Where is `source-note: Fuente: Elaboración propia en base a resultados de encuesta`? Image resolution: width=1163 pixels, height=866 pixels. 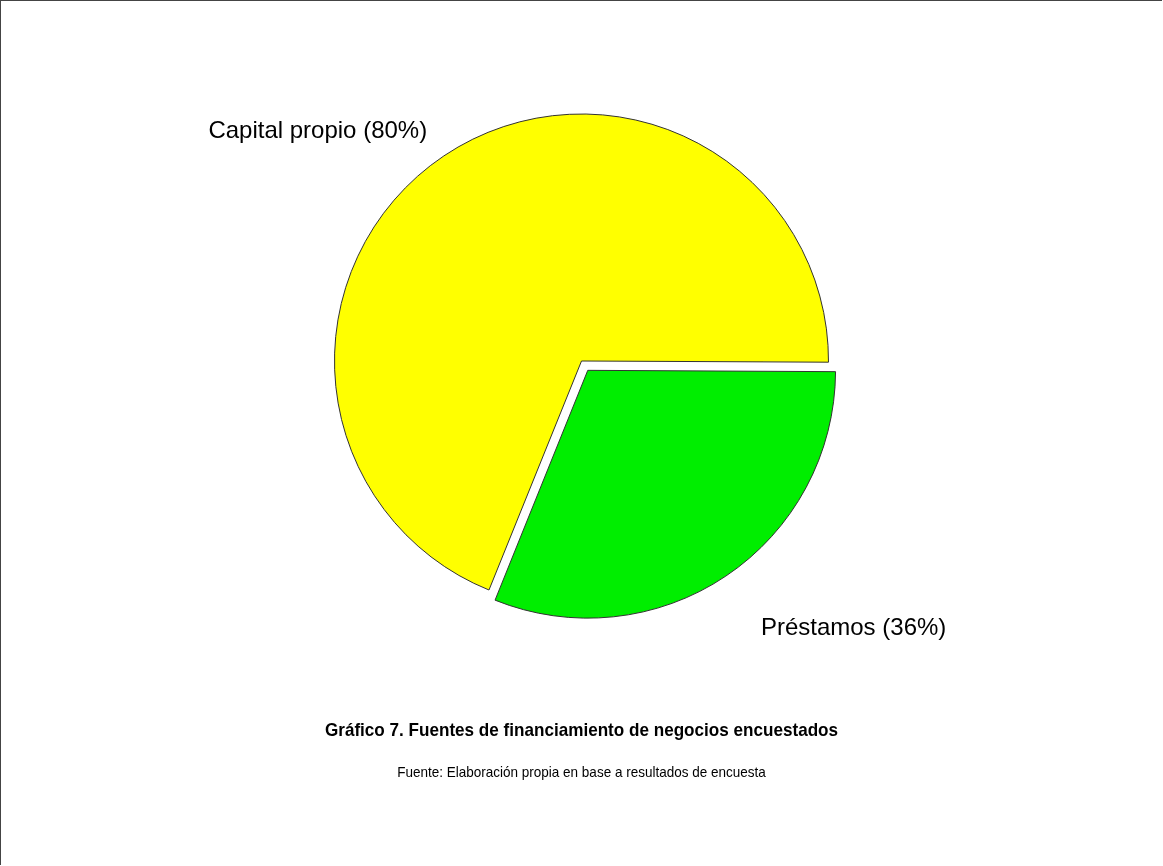 source-note: Fuente: Elaboración propia en base a resultados de encuesta is located at coordinates (581, 771).